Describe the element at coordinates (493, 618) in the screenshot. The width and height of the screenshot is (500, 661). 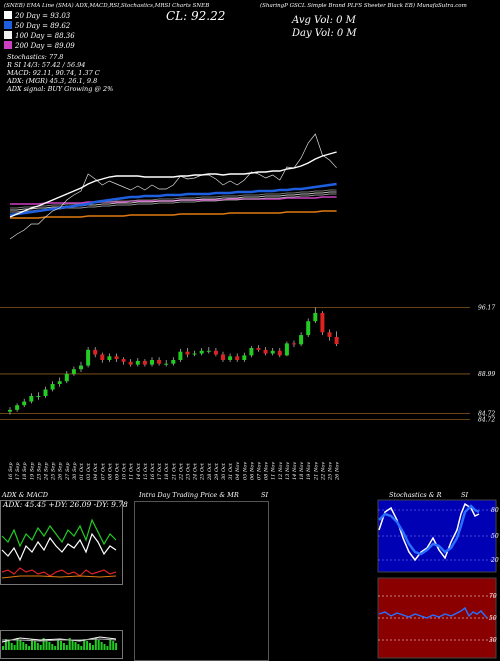
I see `rsi-tick-50: 50` at that location.